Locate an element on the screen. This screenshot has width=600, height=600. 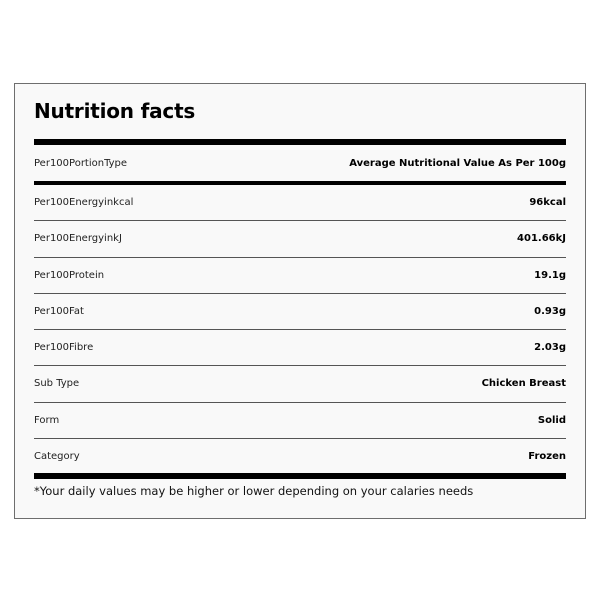
divider-medium is located at coordinates (300, 183).